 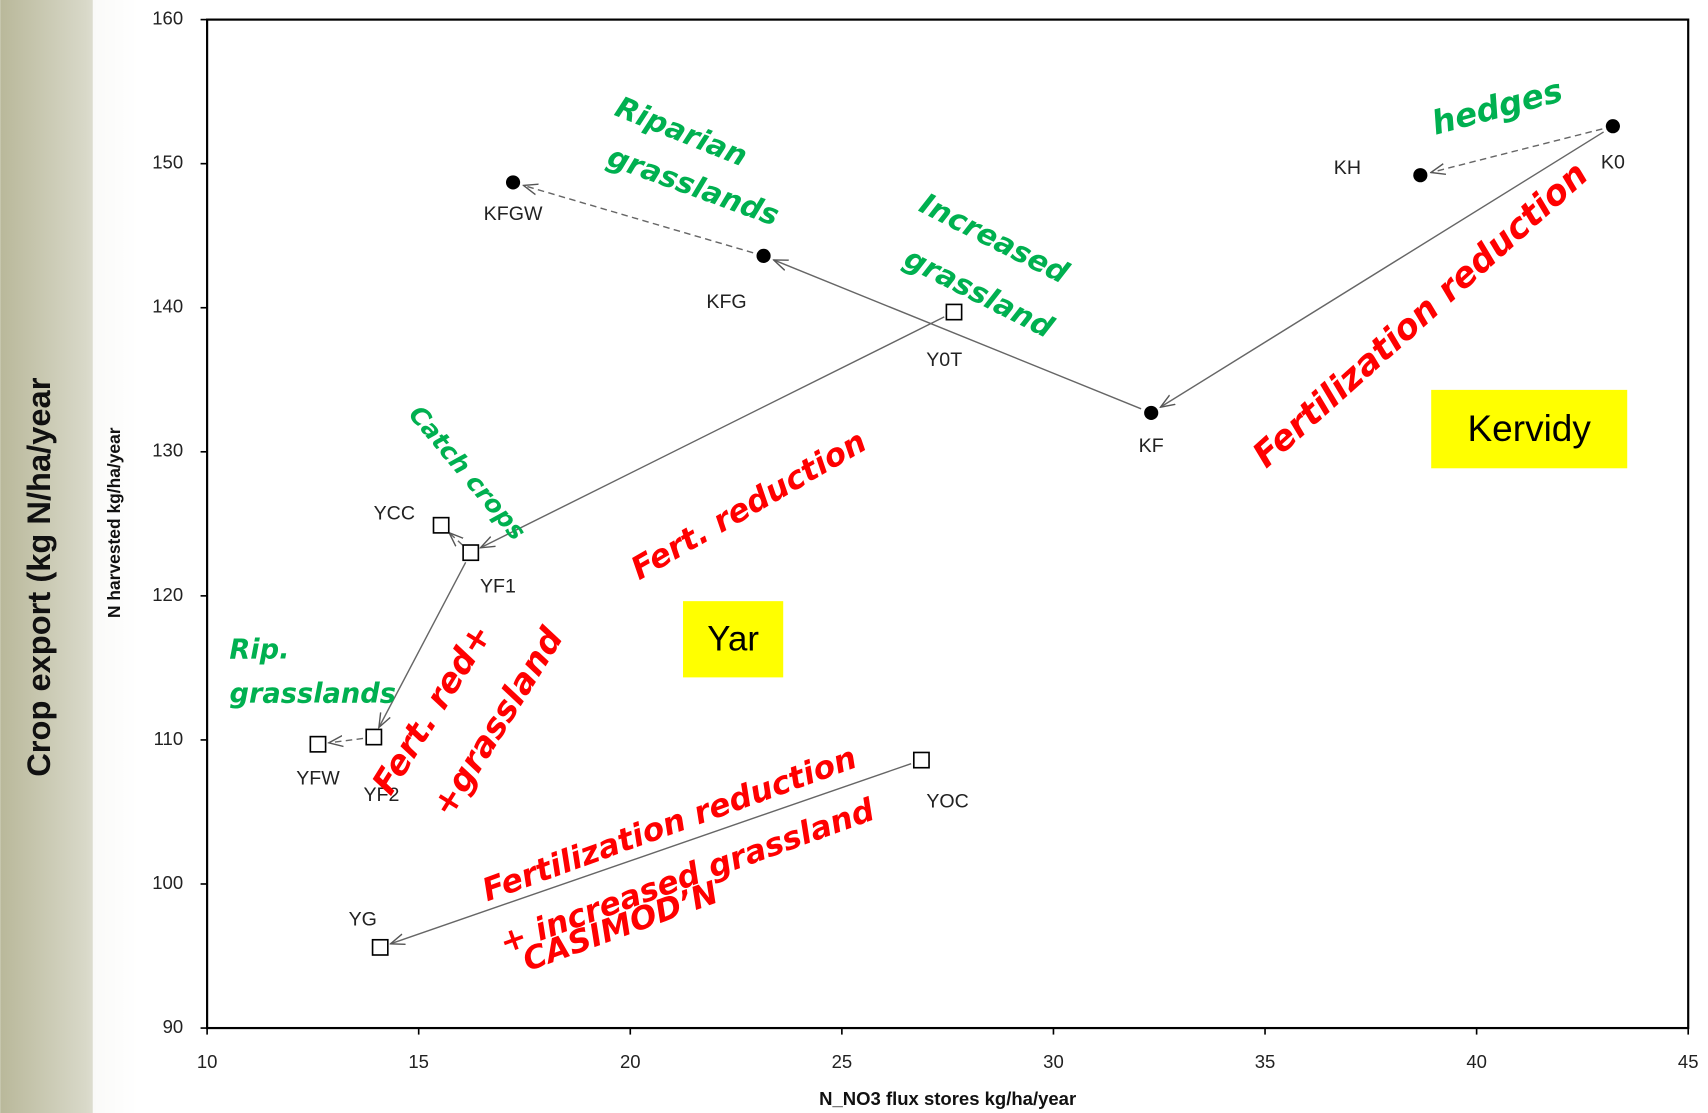 What do you see at coordinates (259, 650) in the screenshot?
I see `annotation: Rip.` at bounding box center [259, 650].